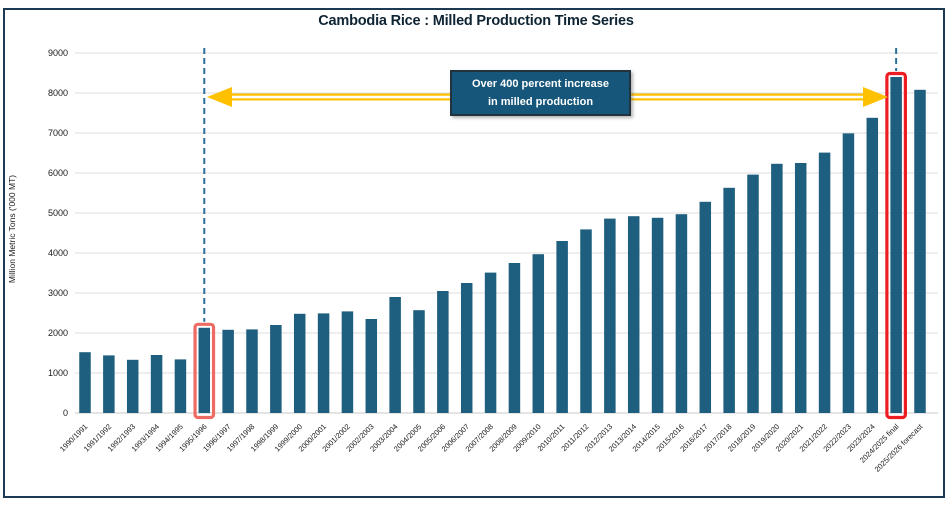 The image size is (952, 511). Describe the element at coordinates (58, 213) in the screenshot. I see `y-tick-label: 5000` at that location.